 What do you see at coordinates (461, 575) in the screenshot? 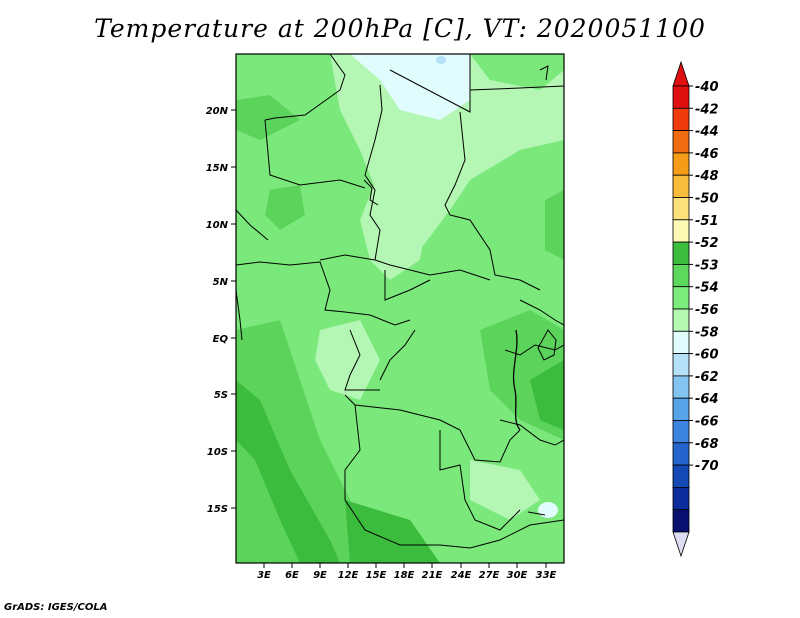
I see `lon-label: 24E` at bounding box center [461, 575].